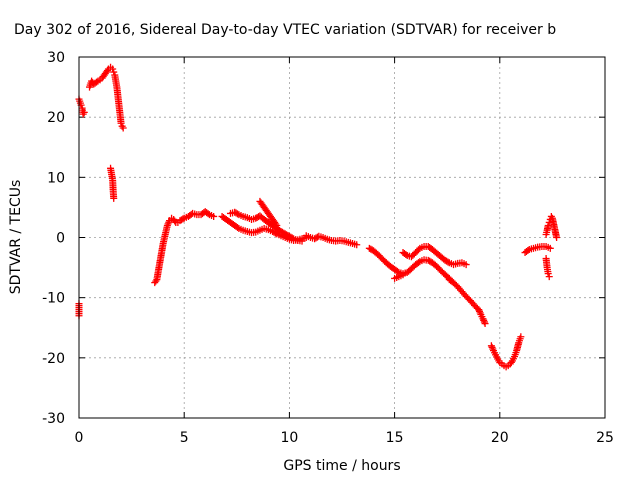  What do you see at coordinates (79, 438) in the screenshot?
I see `x-tick-label: 0` at bounding box center [79, 438].